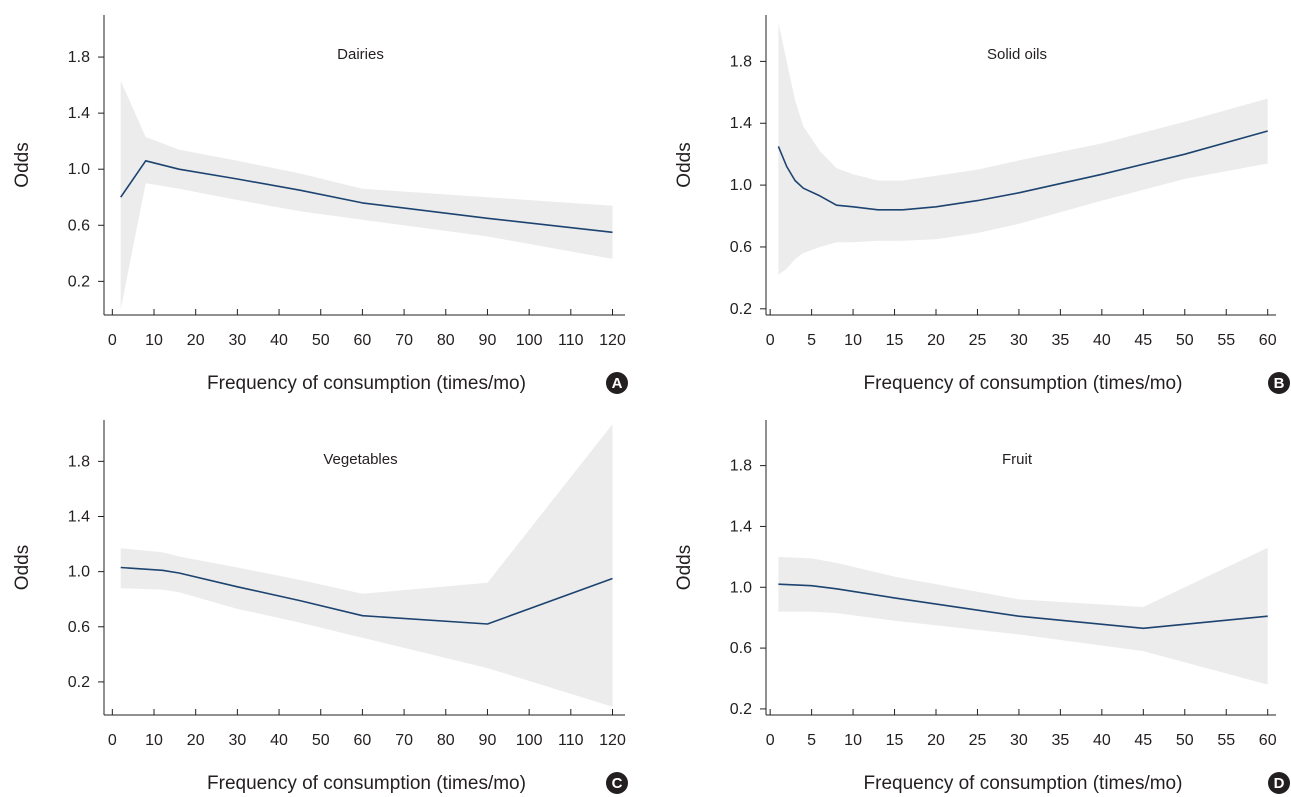 The image size is (1291, 797). What do you see at coordinates (1017, 459) in the screenshot?
I see `panel-title: Fruit` at bounding box center [1017, 459].